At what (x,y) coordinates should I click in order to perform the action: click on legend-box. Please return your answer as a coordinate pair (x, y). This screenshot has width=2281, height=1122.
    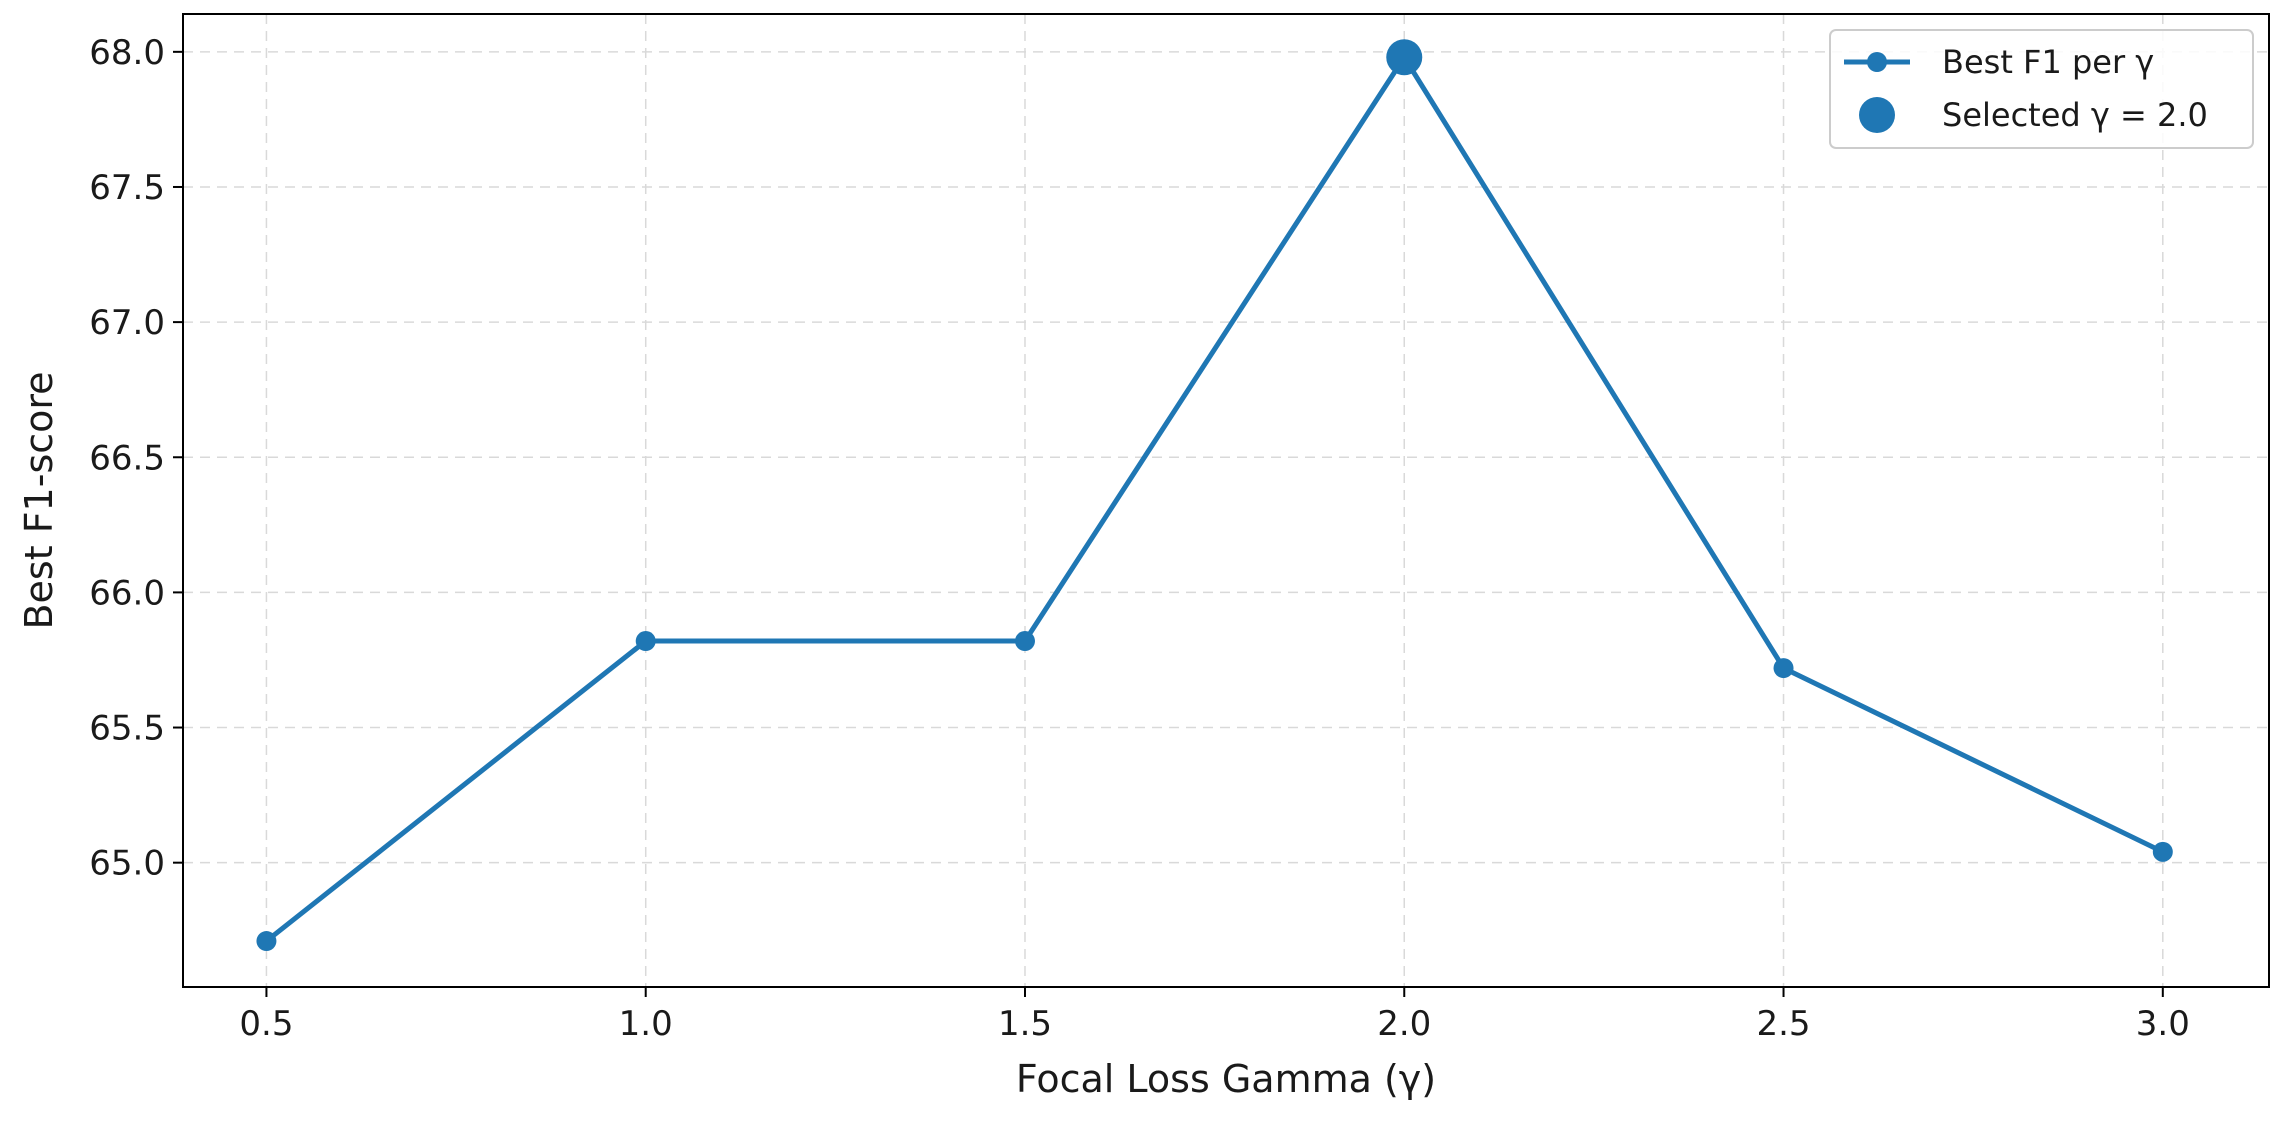
    Looking at the image, I should click on (2041, 89).